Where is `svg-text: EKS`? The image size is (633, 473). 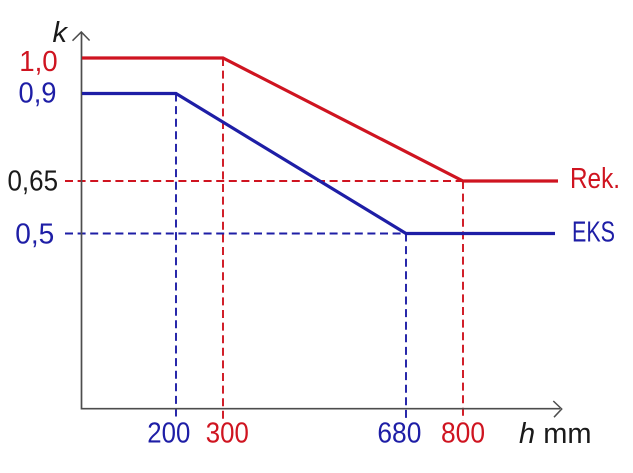 svg-text: EKS is located at coordinates (593, 233).